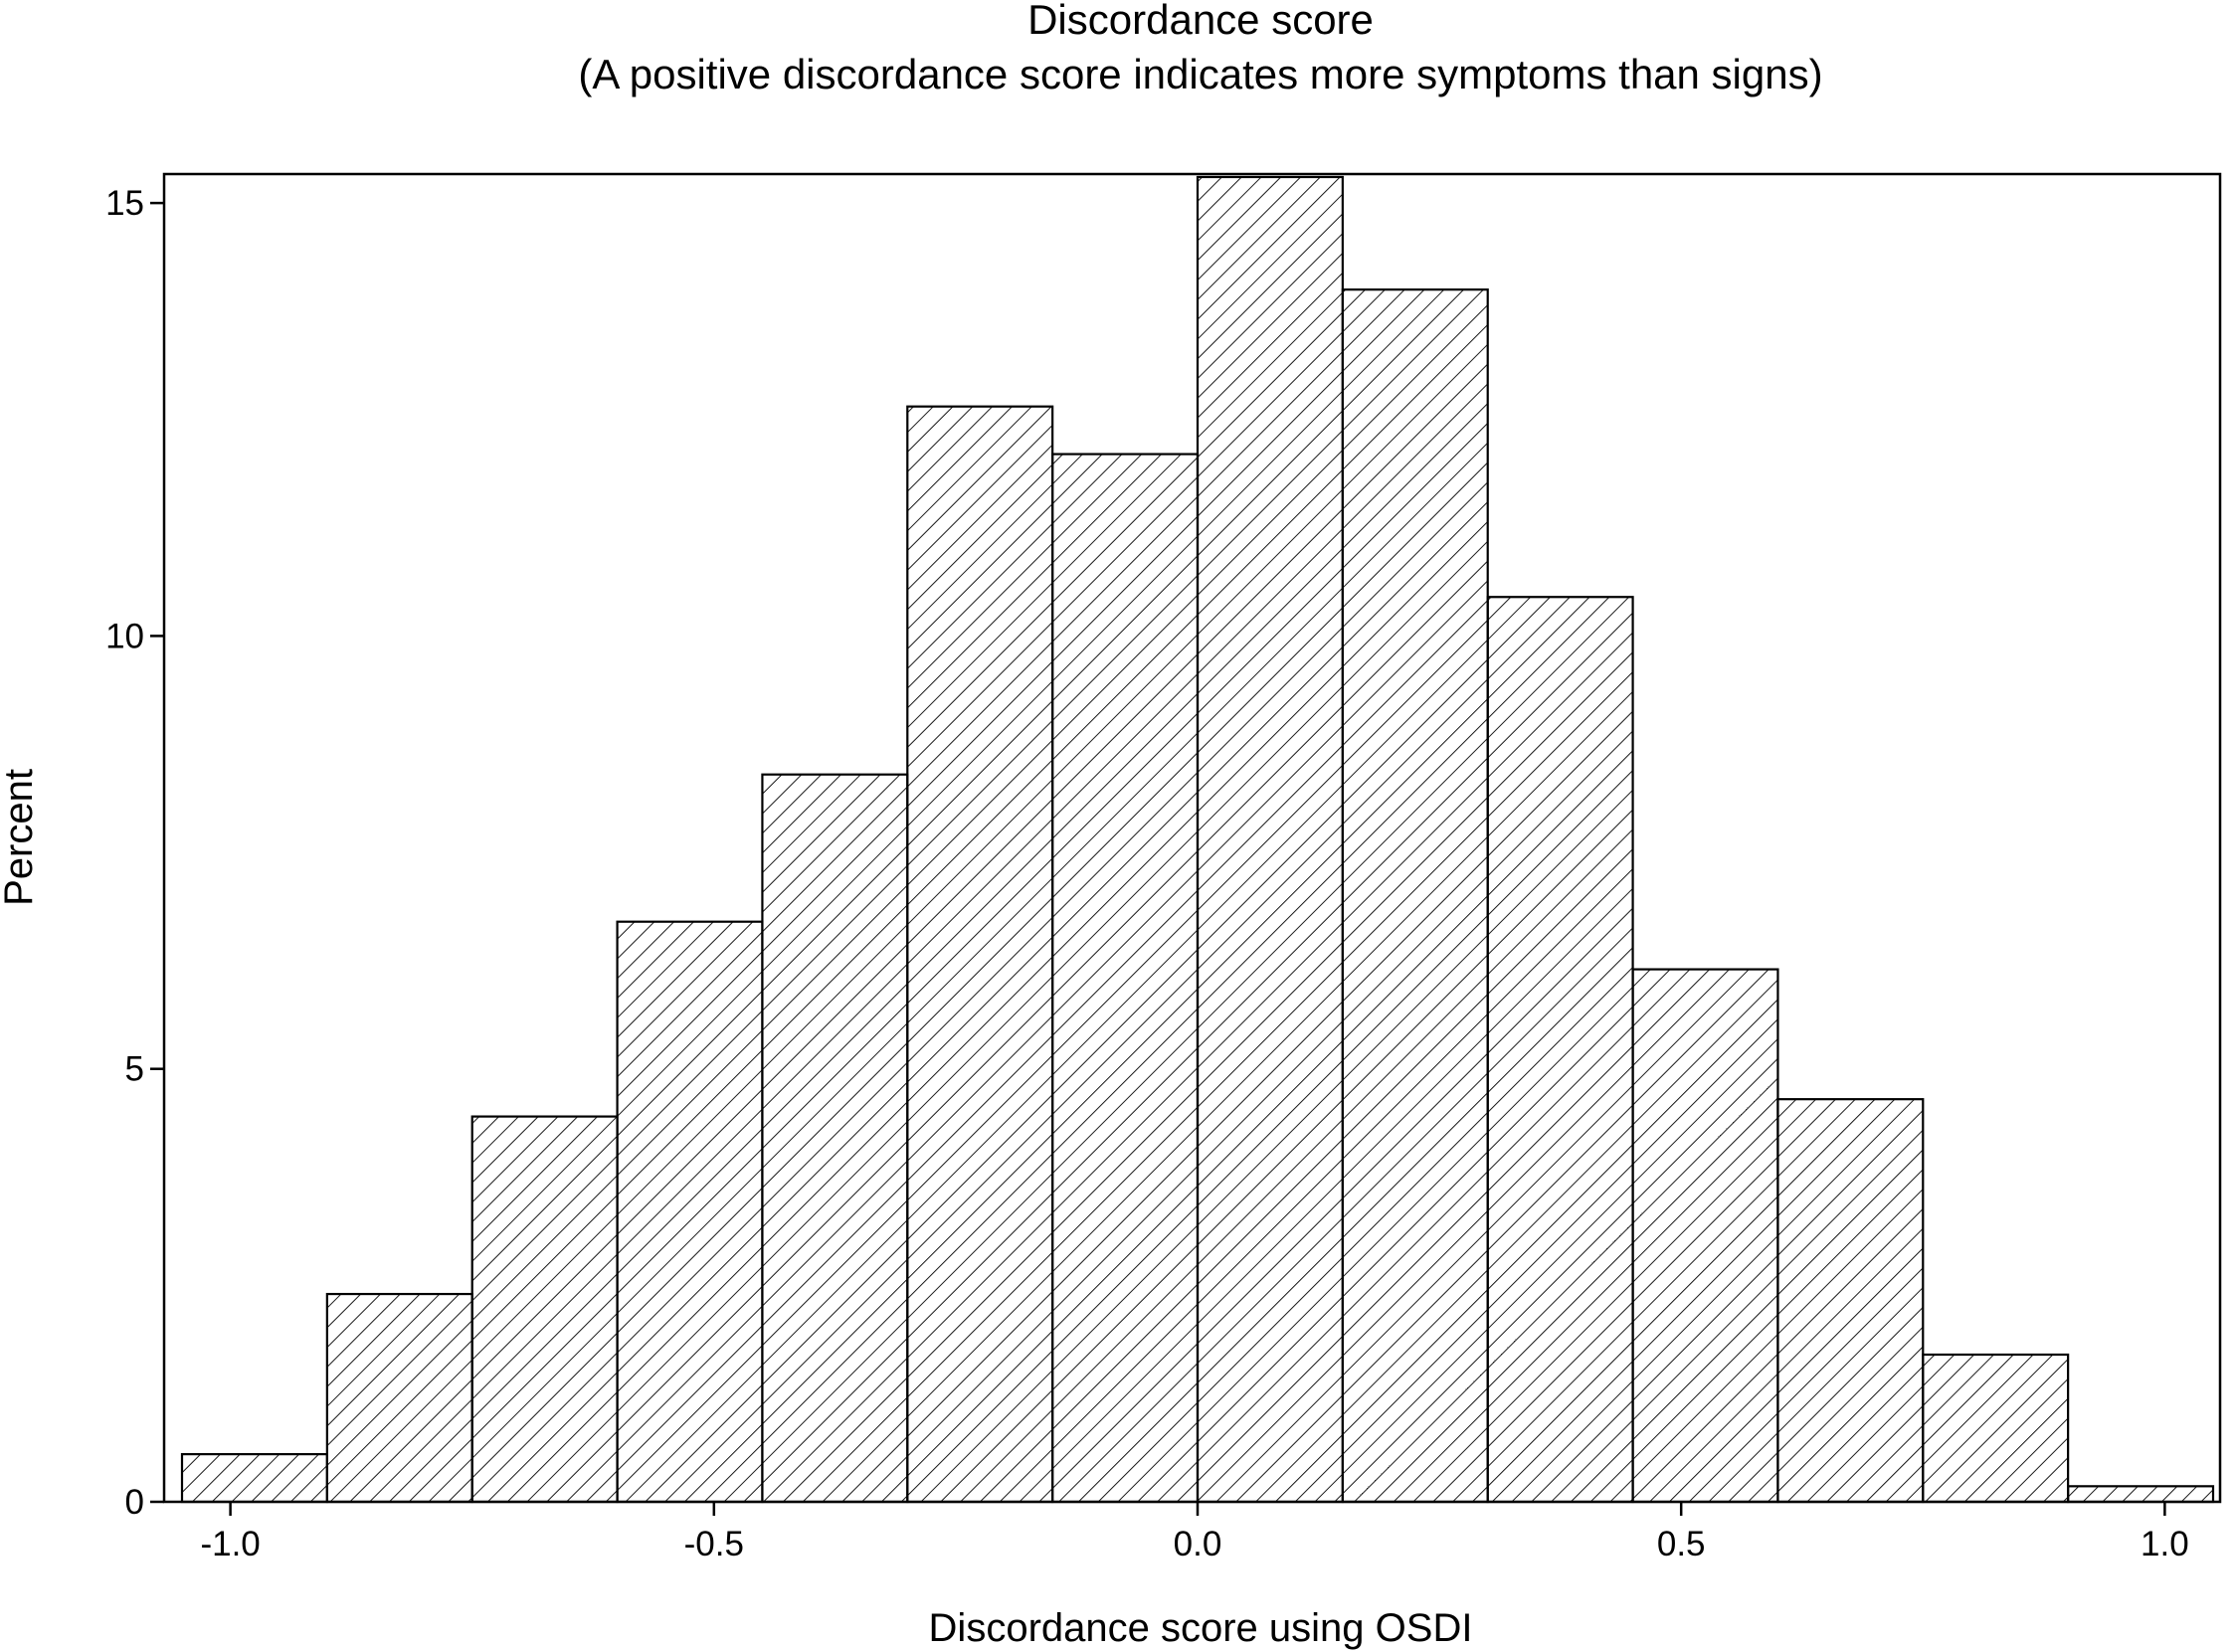 The width and height of the screenshot is (2235, 1652). What do you see at coordinates (1198, 1544) in the screenshot?
I see `x-tick-label: 0.0` at bounding box center [1198, 1544].